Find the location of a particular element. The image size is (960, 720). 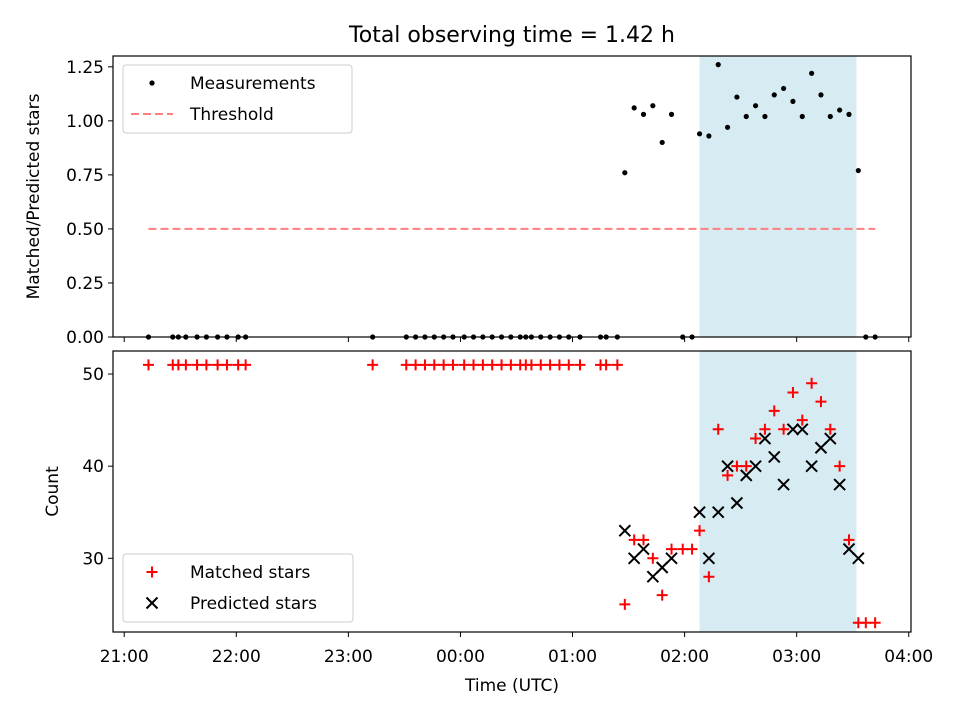

chart-title: Total observing time = 1.42 h is located at coordinates (511, 35).